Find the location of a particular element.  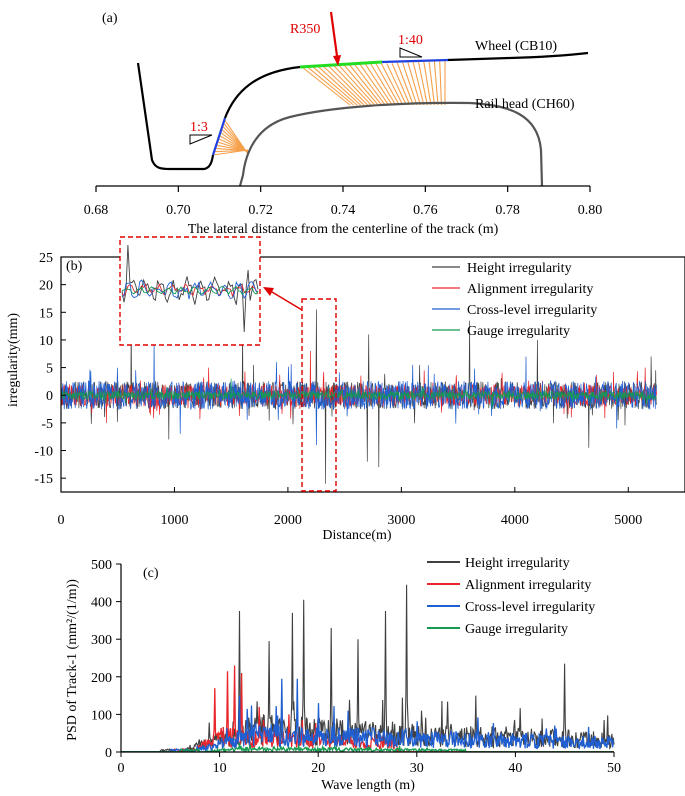

legend-b-label: Alignment irregularity is located at coordinates (530, 289).